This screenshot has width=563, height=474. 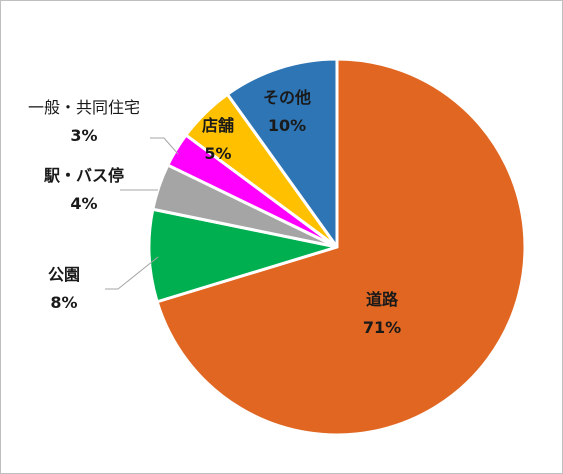 I want to click on slice-category-label: 道路, so click(x=382, y=299).